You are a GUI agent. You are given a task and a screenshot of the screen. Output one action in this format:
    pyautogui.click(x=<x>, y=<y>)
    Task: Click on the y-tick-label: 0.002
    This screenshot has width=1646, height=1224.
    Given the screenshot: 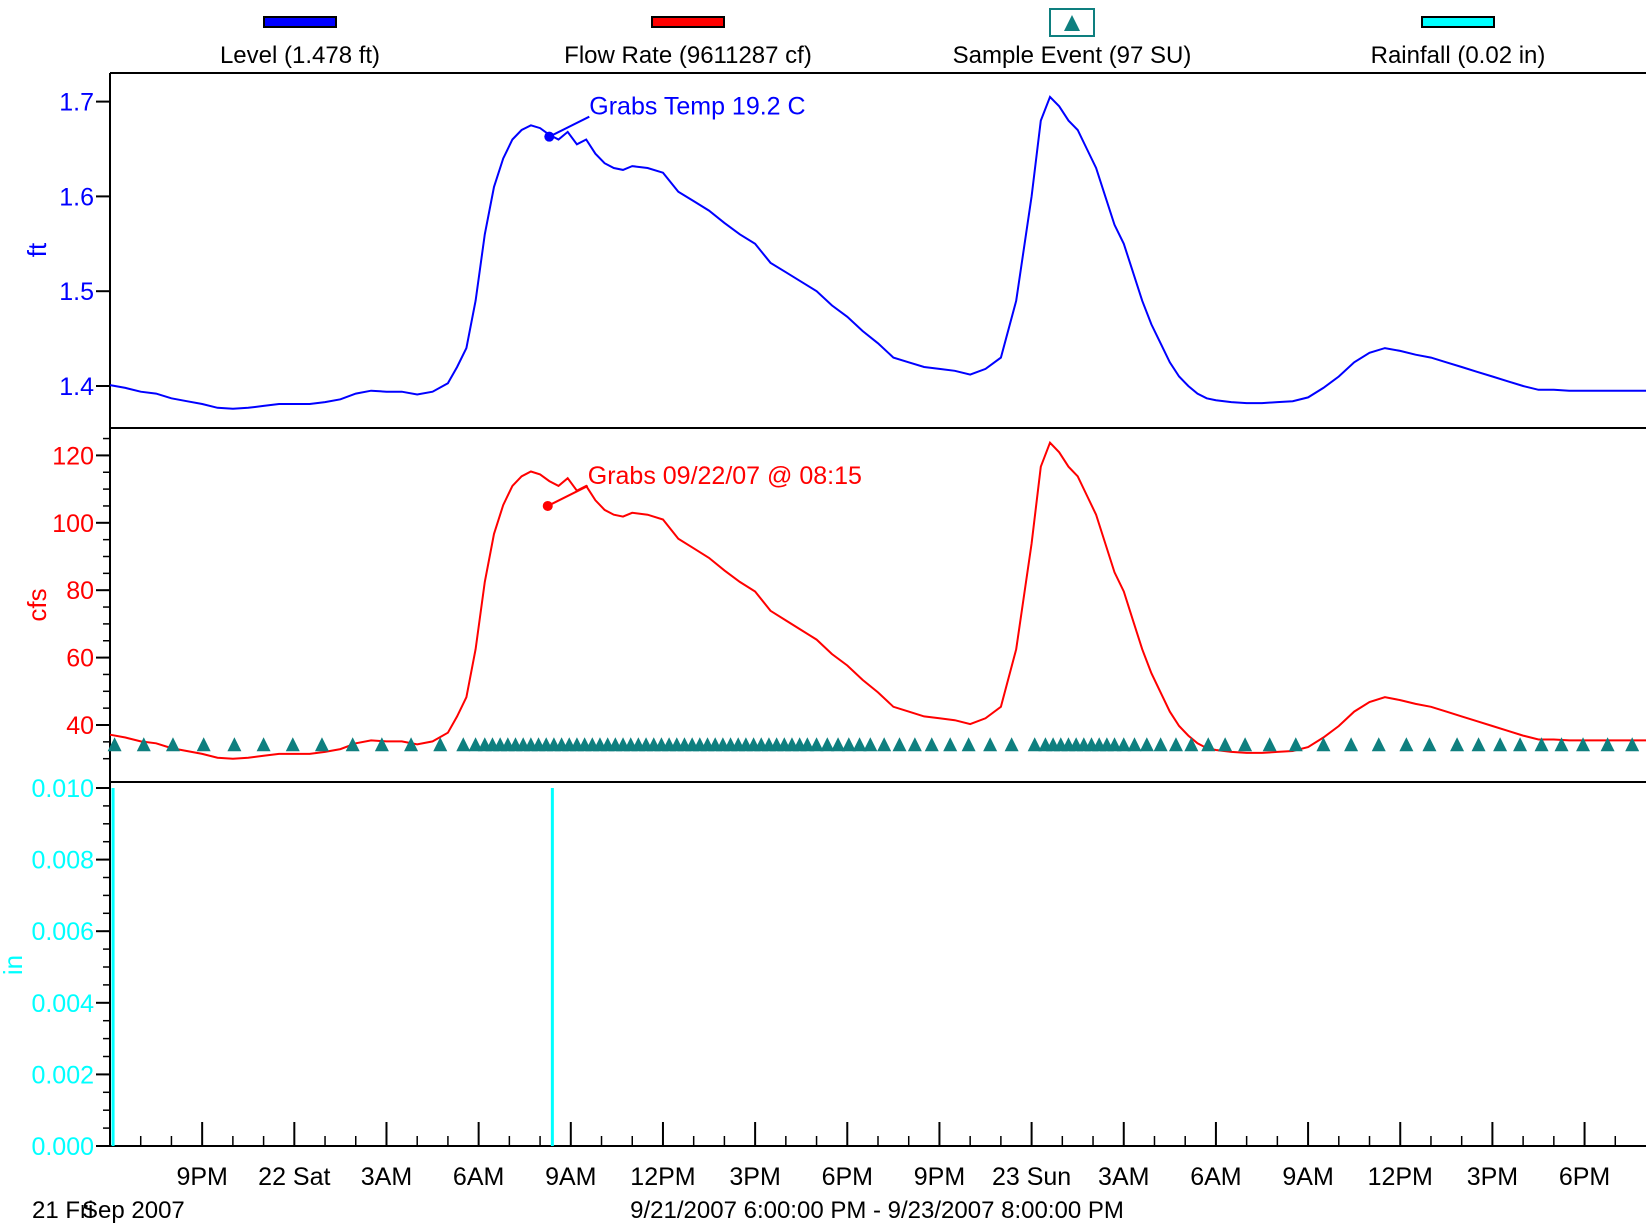 What is the action you would take?
    pyautogui.click(x=62, y=1075)
    